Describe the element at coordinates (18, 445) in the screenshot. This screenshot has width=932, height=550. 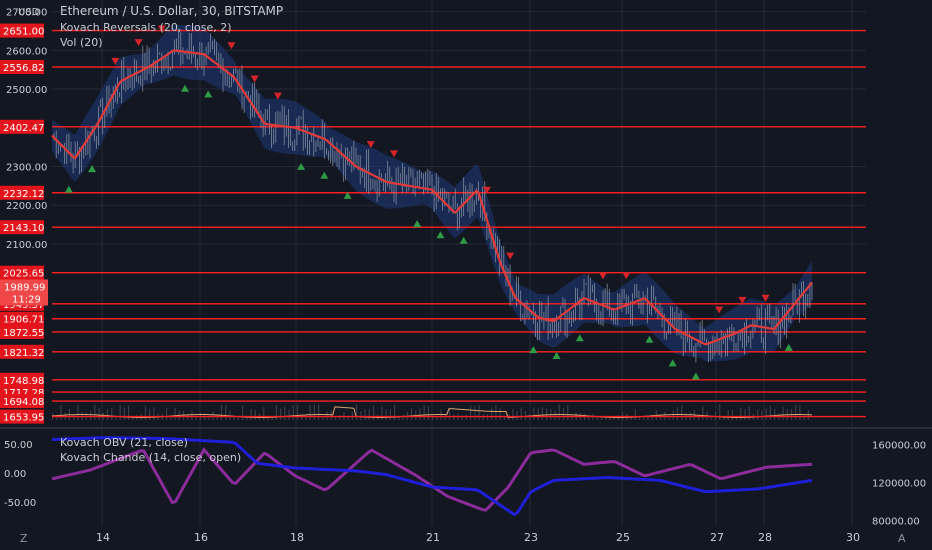
I see `sub-y-tick-left: 50.00` at that location.